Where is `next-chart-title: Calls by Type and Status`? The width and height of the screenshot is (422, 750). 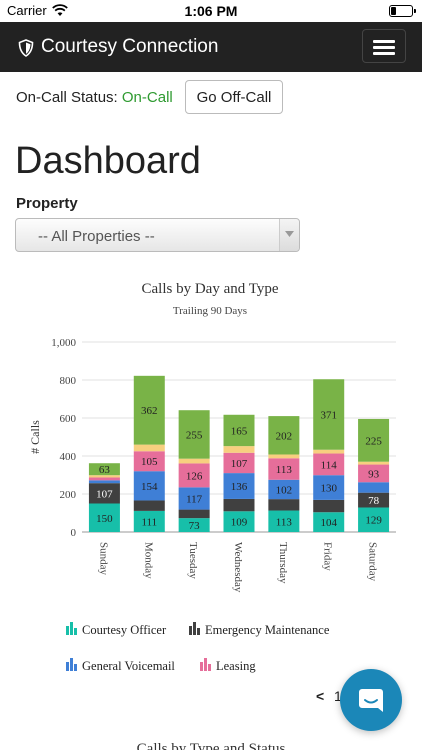
next-chart-title: Calls by Type and Status is located at coordinates (211, 745).